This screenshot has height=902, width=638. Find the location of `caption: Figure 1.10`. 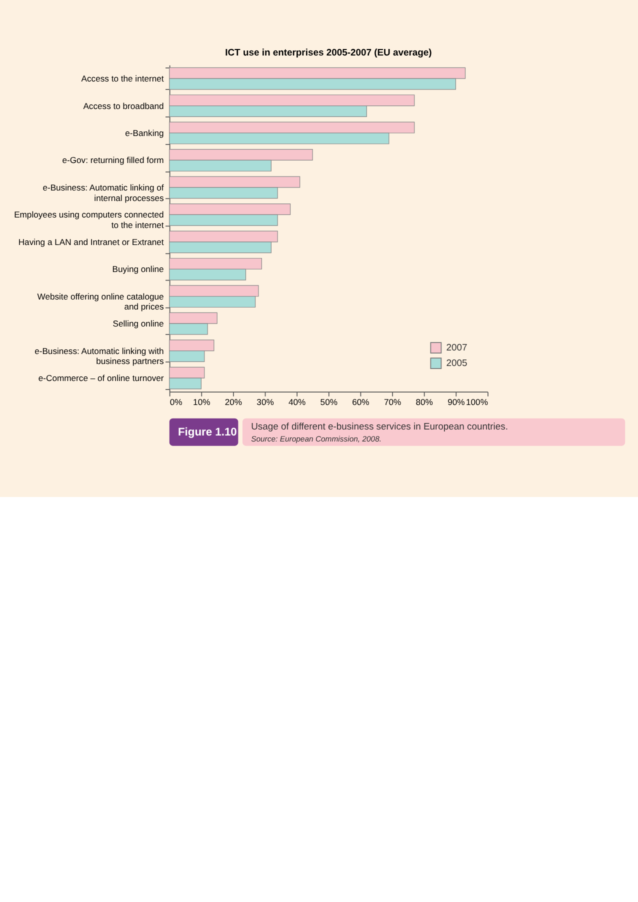

caption: Figure 1.10 is located at coordinates (207, 432).